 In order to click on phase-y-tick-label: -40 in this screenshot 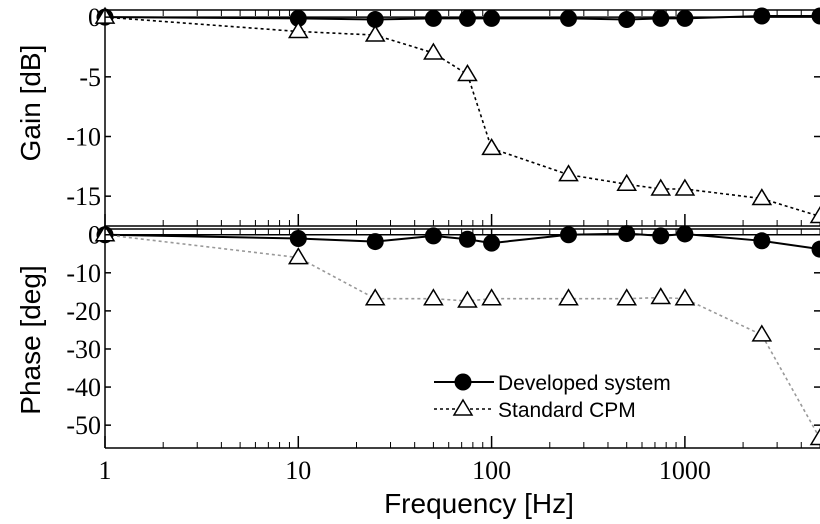, I will do `click(83, 387)`.